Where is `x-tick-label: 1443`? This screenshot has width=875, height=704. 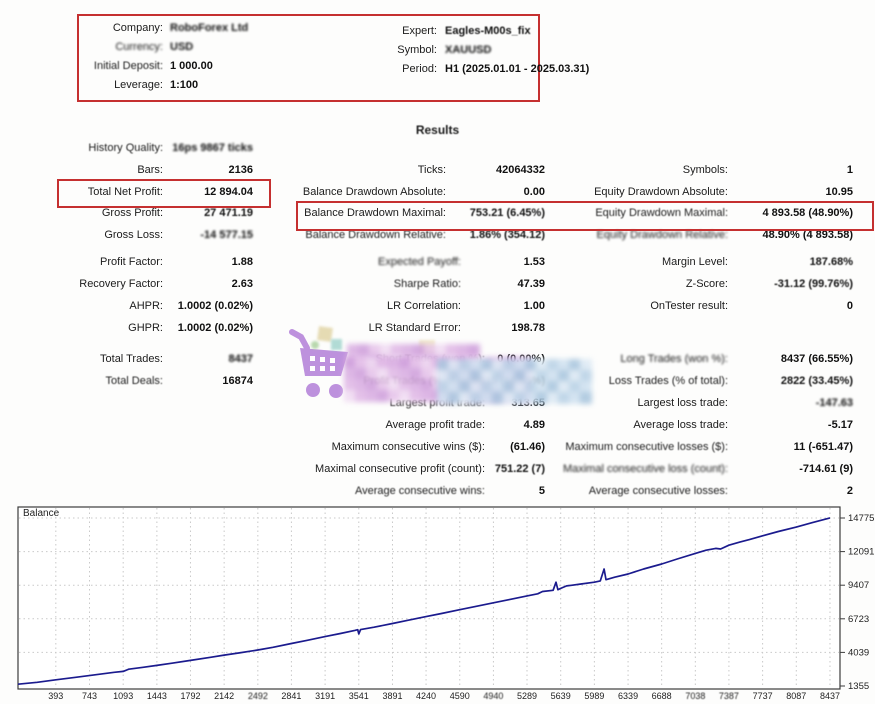
x-tick-label: 1443 is located at coordinates (157, 696).